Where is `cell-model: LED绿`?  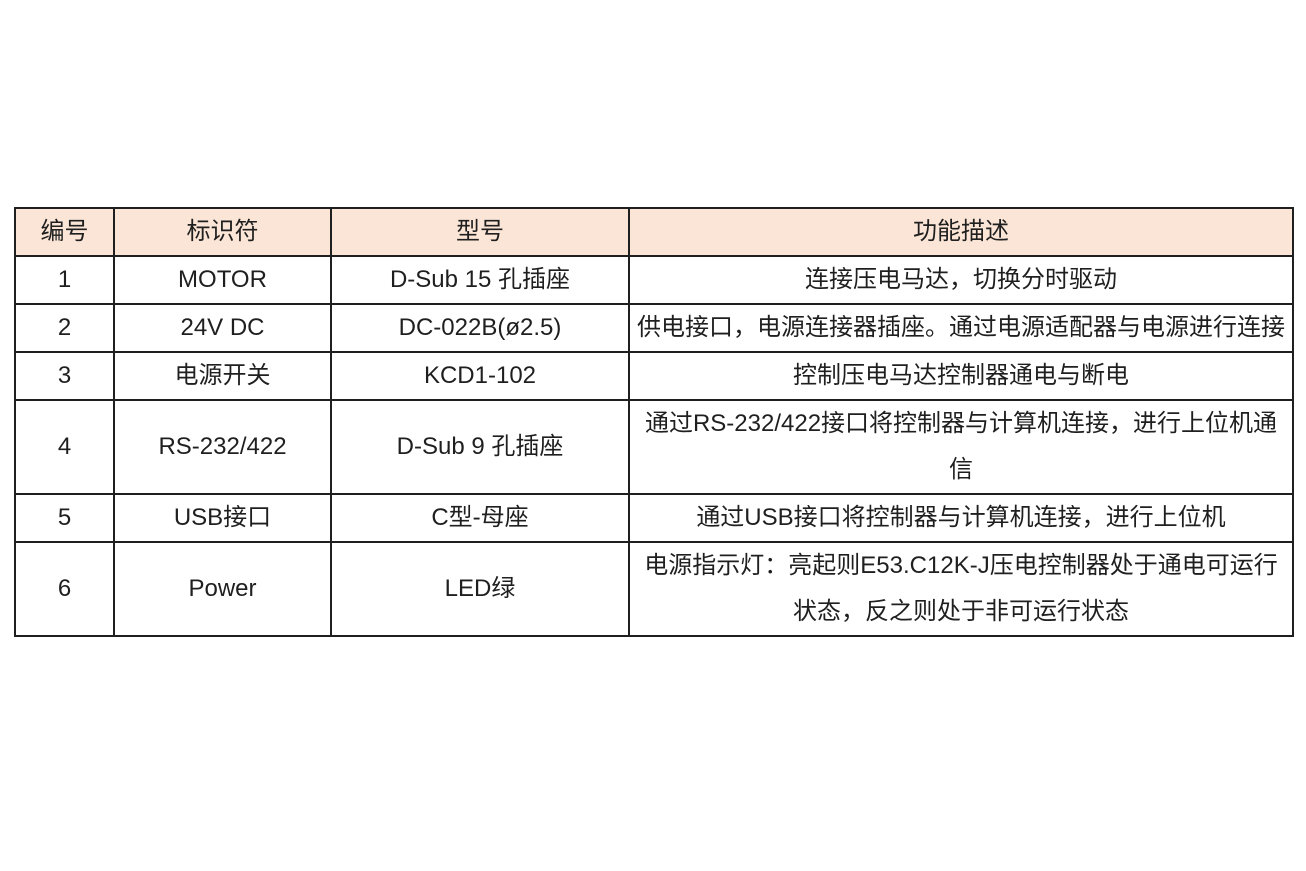
cell-model: LED绿 is located at coordinates (480, 589).